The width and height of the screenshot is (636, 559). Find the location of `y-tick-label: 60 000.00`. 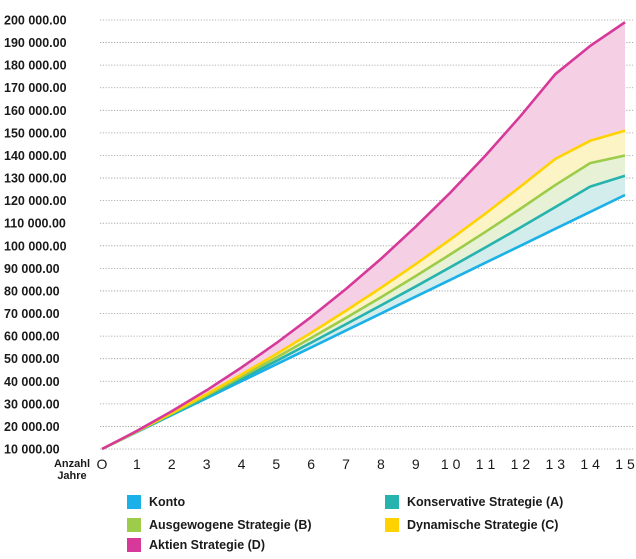

y-tick-label: 60 000.00 is located at coordinates (32, 337).